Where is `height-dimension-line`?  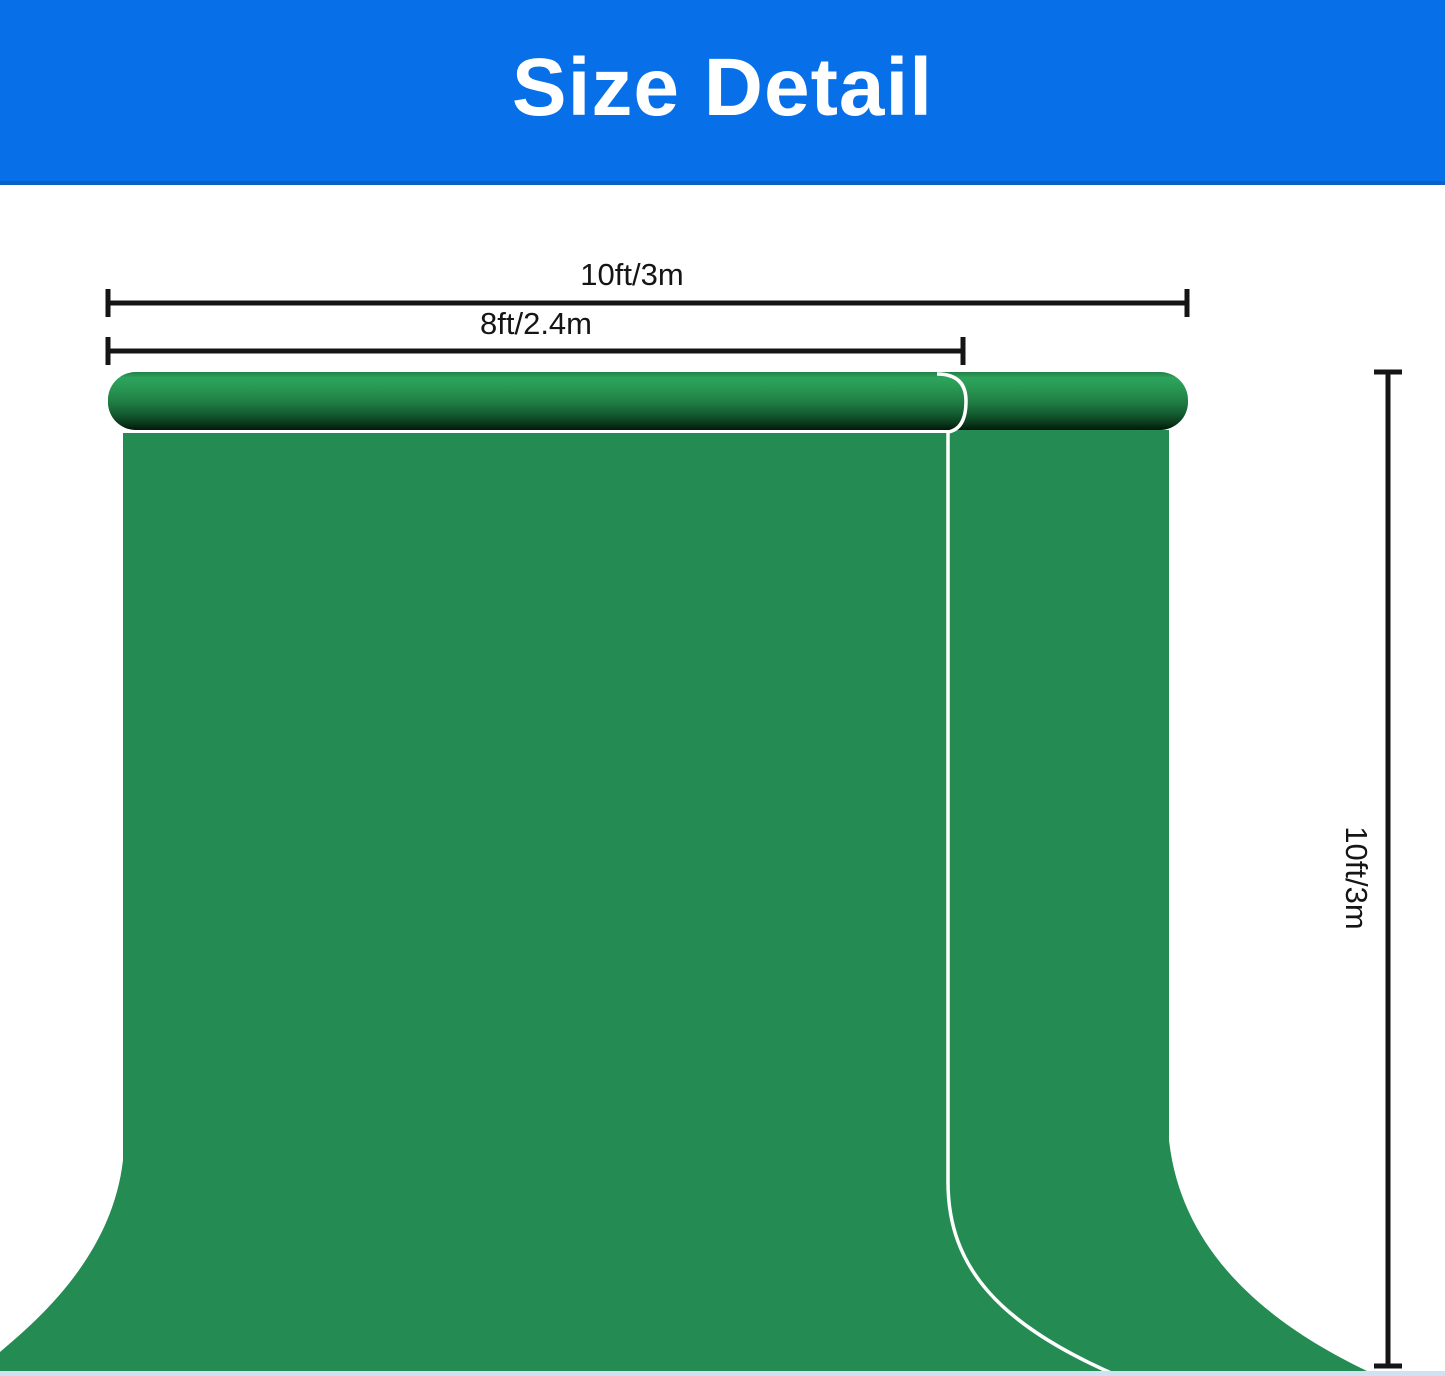 height-dimension-line is located at coordinates (1388, 869).